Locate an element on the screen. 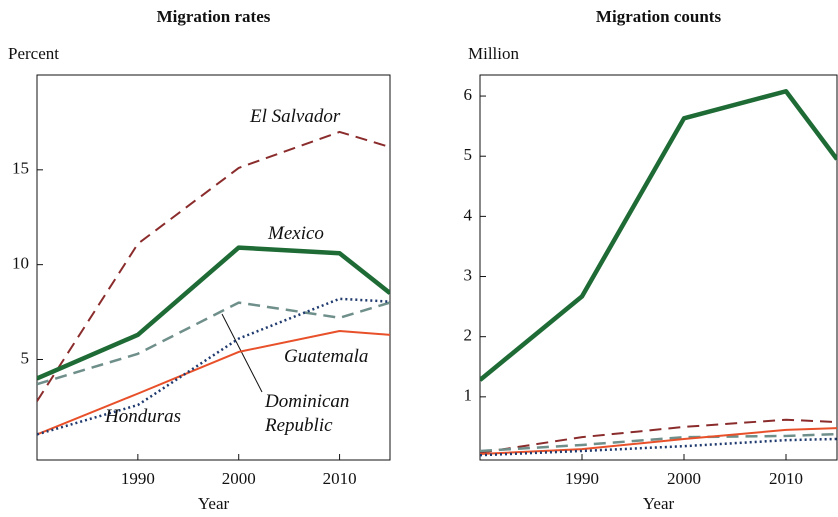  y-axis-label: Million is located at coordinates (494, 53).